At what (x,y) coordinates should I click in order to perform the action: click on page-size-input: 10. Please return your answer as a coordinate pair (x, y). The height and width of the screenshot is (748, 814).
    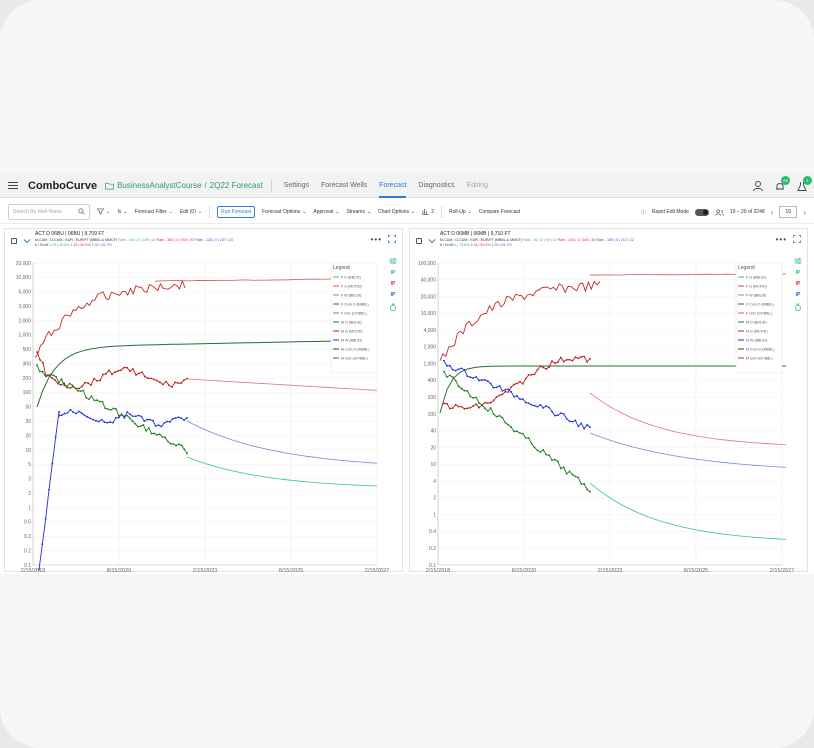
    Looking at the image, I should click on (788, 212).